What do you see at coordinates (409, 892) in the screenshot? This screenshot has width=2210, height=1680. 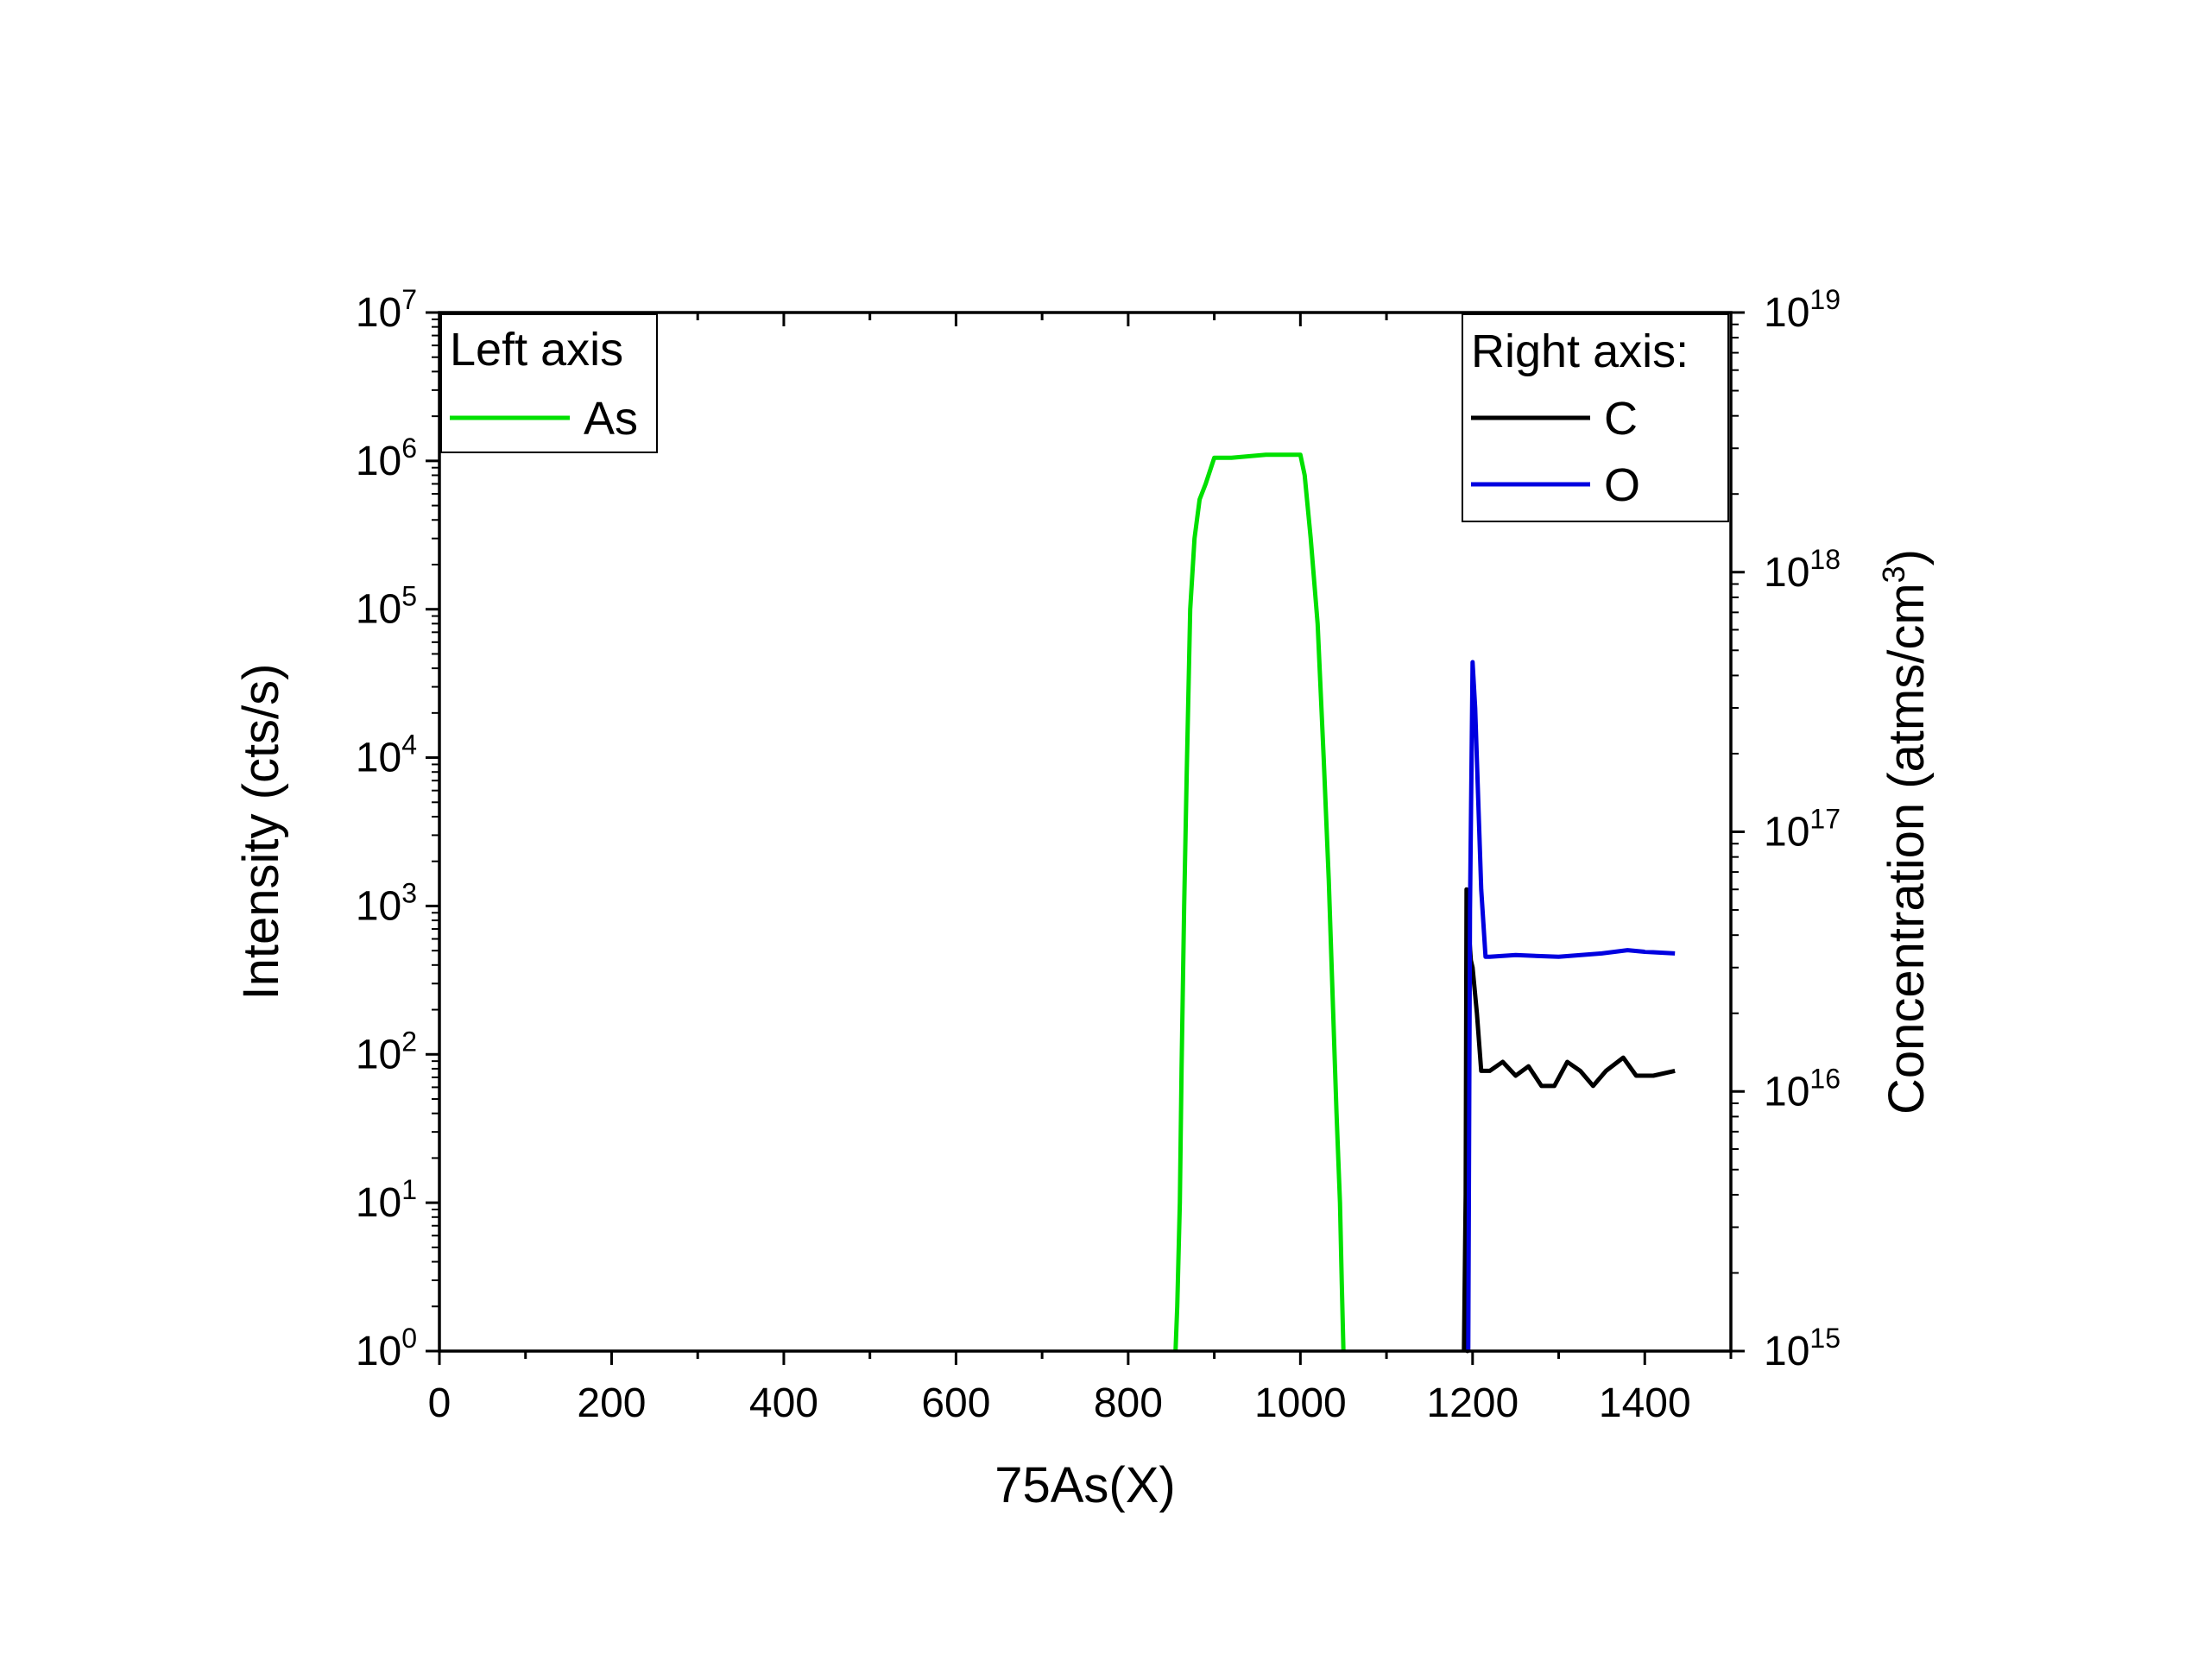 I see `left-tick-label-exponent: 3` at bounding box center [409, 892].